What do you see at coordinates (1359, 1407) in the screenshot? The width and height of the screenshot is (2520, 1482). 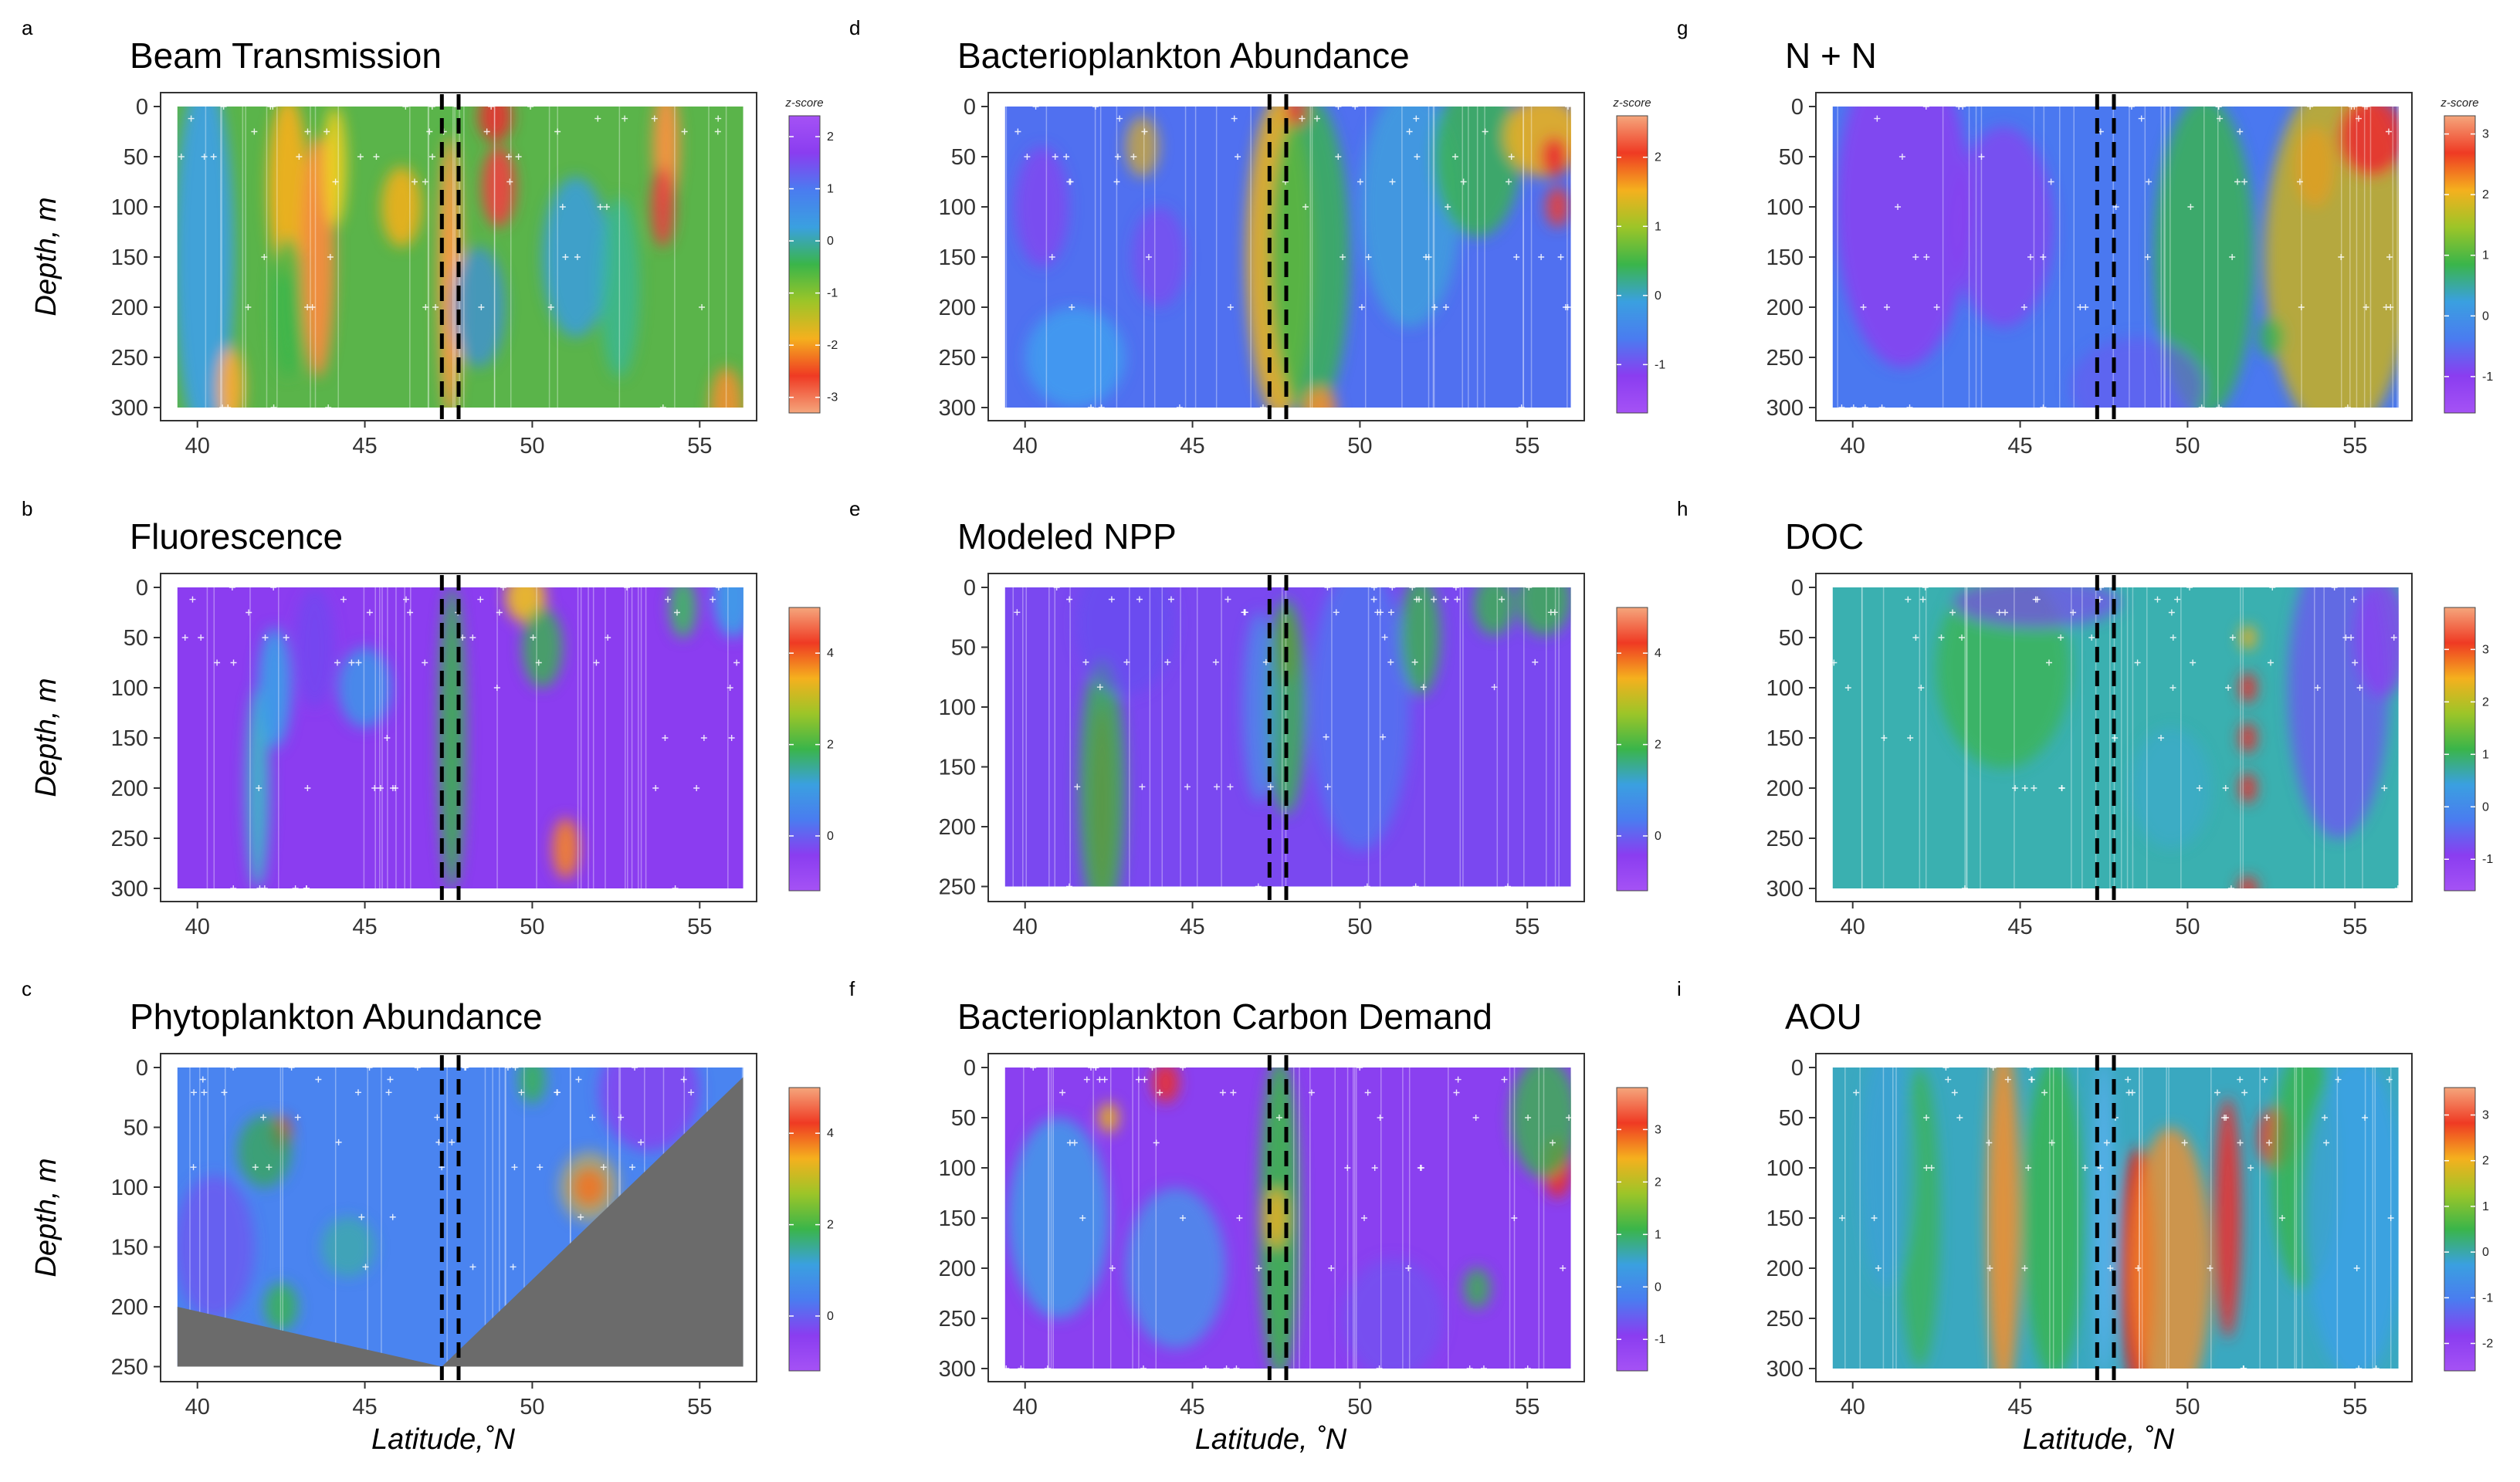 I see `x-tick-label: 50` at bounding box center [1359, 1407].